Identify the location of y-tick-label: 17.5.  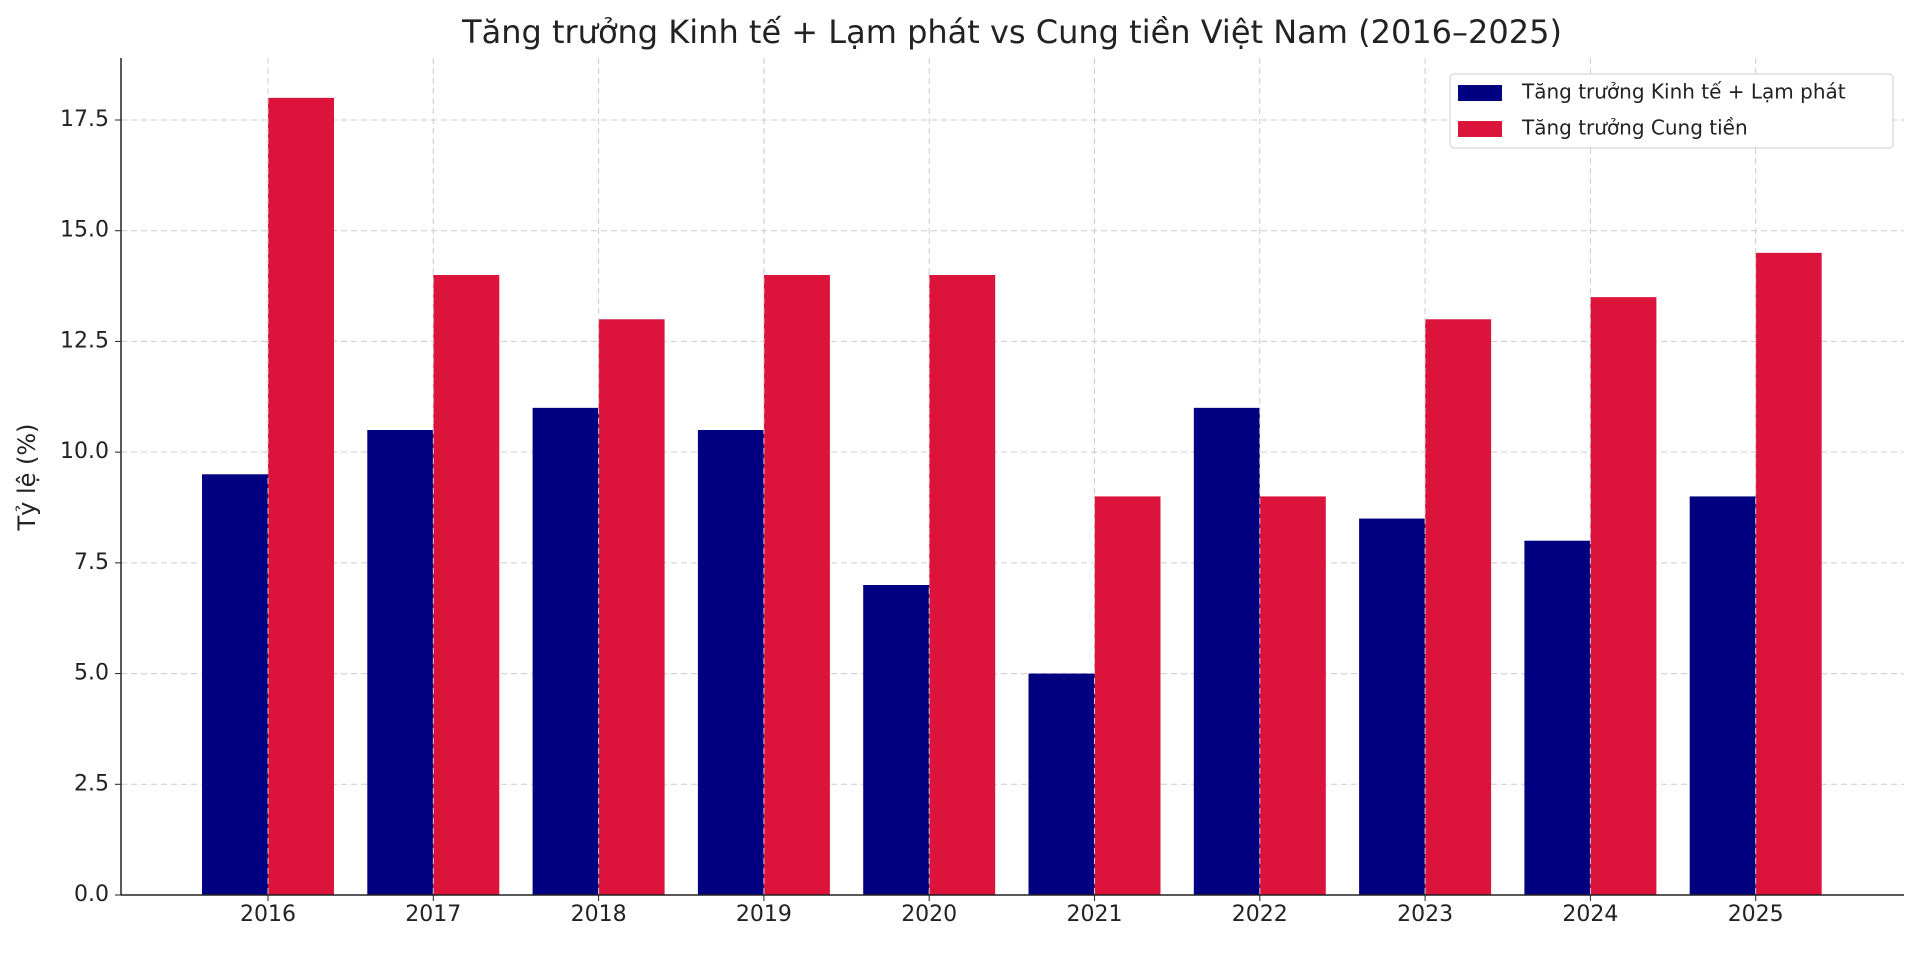
(84, 119).